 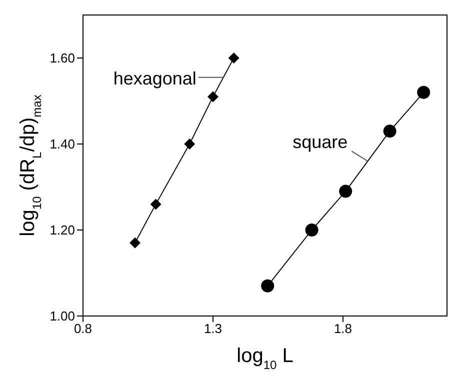 What do you see at coordinates (265, 358) in the screenshot?
I see `x-axis-title: log$_{10}$ L` at bounding box center [265, 358].